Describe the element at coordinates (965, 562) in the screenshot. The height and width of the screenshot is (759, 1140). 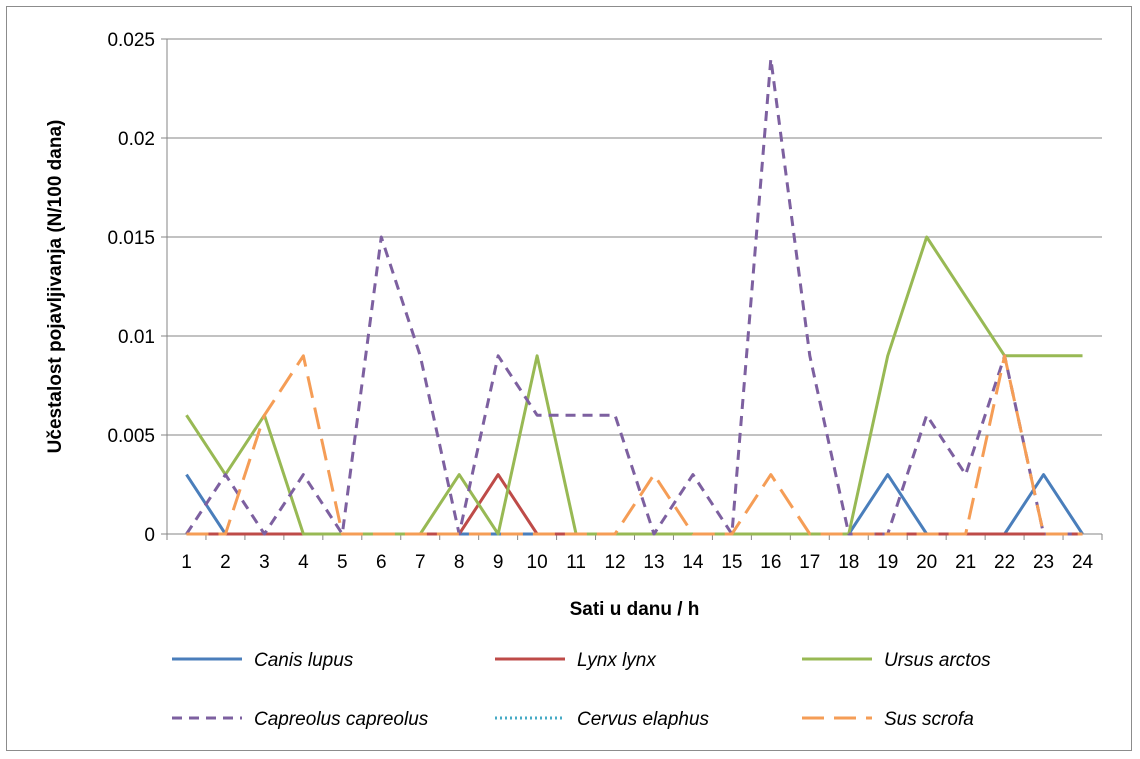
I see `x-tick-label: 21` at that location.